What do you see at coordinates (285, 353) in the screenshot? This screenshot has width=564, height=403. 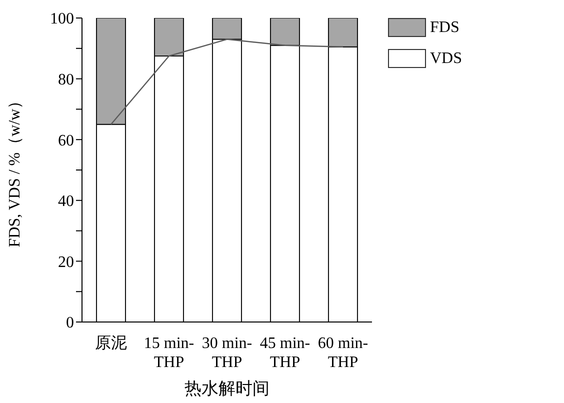 I see `x-tick-label: 45 min-THP` at bounding box center [285, 353].